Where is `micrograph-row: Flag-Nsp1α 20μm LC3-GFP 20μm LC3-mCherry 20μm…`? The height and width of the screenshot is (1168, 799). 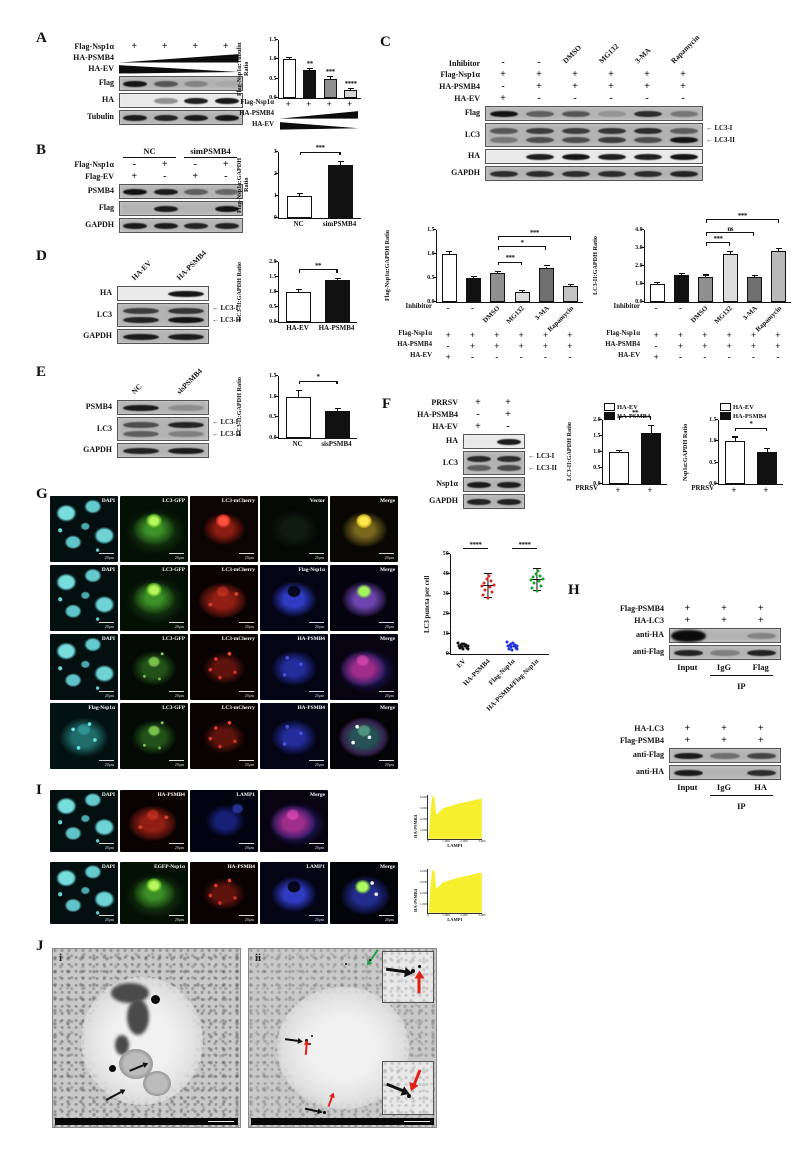
micrograph-row: Flag-Nsp1α 20μm LC3-GFP 20μm LC3-mCherry 20μm… is located at coordinates (224, 736).